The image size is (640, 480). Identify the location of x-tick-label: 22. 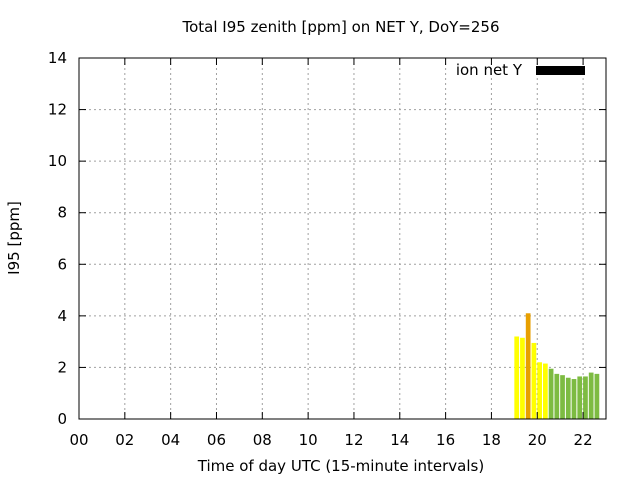
(583, 440).